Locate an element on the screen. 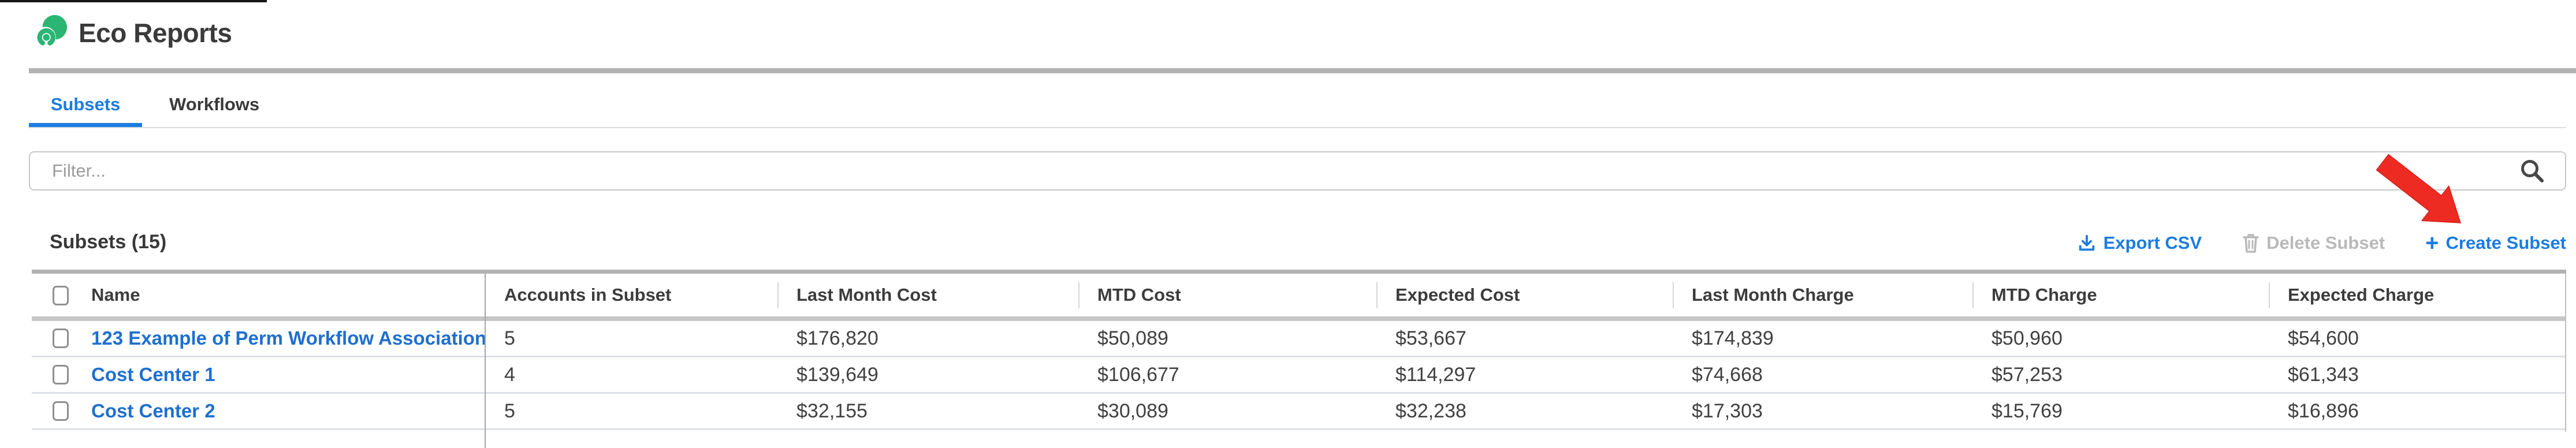  cell-expected-cost: $32,238 is located at coordinates (1430, 411).